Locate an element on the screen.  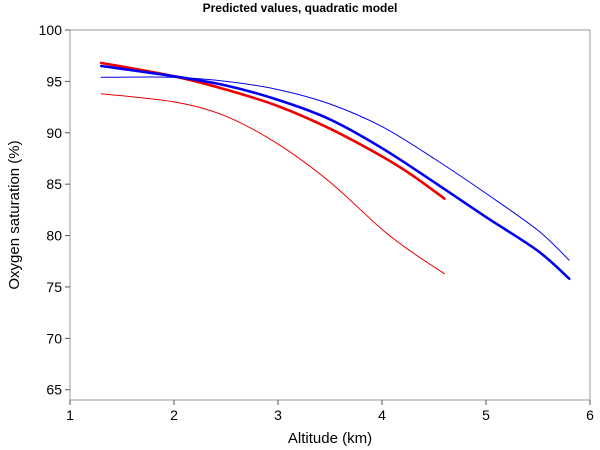
x-tick-label: 6 is located at coordinates (590, 415).